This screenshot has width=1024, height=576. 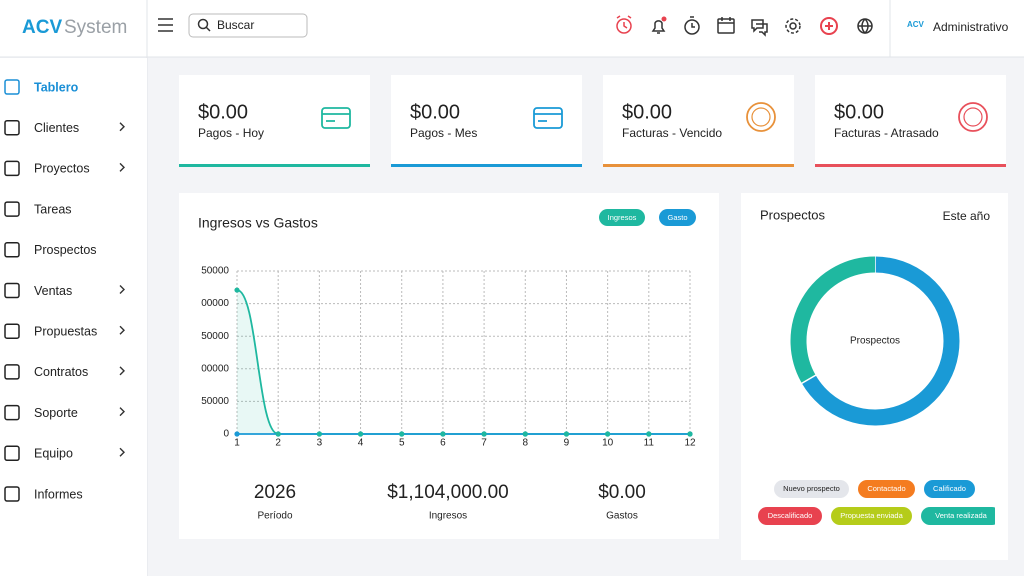 What do you see at coordinates (886, 133) in the screenshot?
I see `stat-label: Facturas - Atrasado` at bounding box center [886, 133].